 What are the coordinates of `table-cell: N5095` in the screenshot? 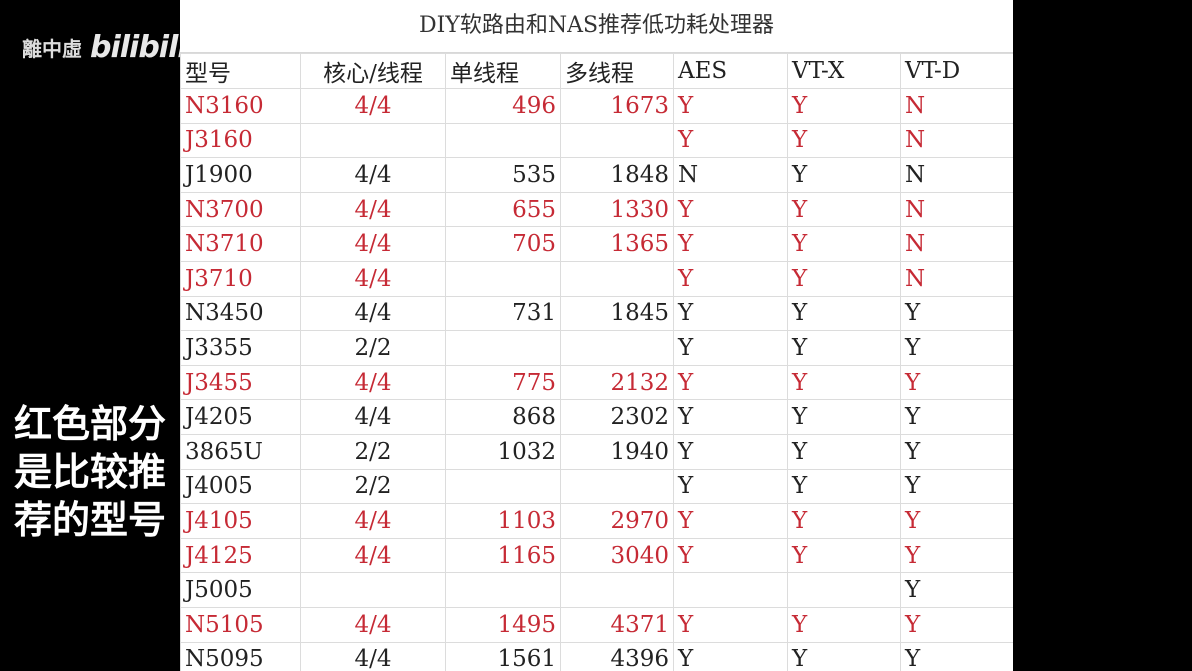 It's located at (240, 656).